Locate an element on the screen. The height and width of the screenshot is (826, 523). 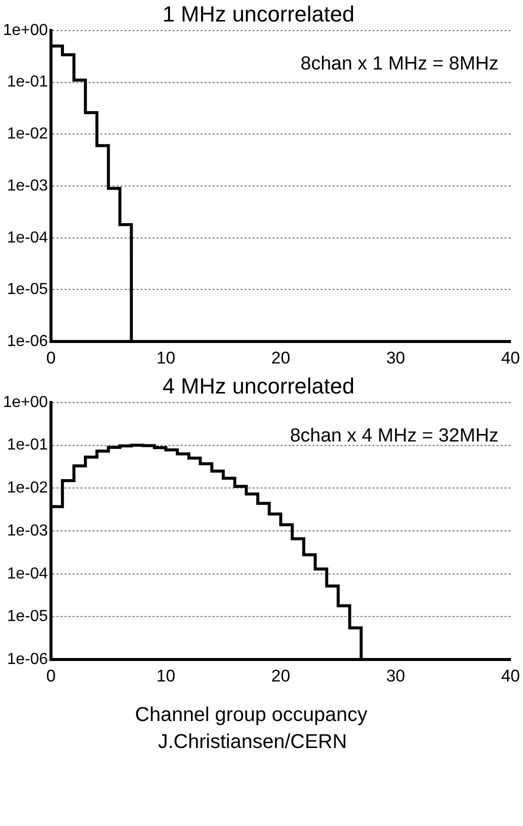
text: J.Christiansen/CERN is located at coordinates (252, 742).